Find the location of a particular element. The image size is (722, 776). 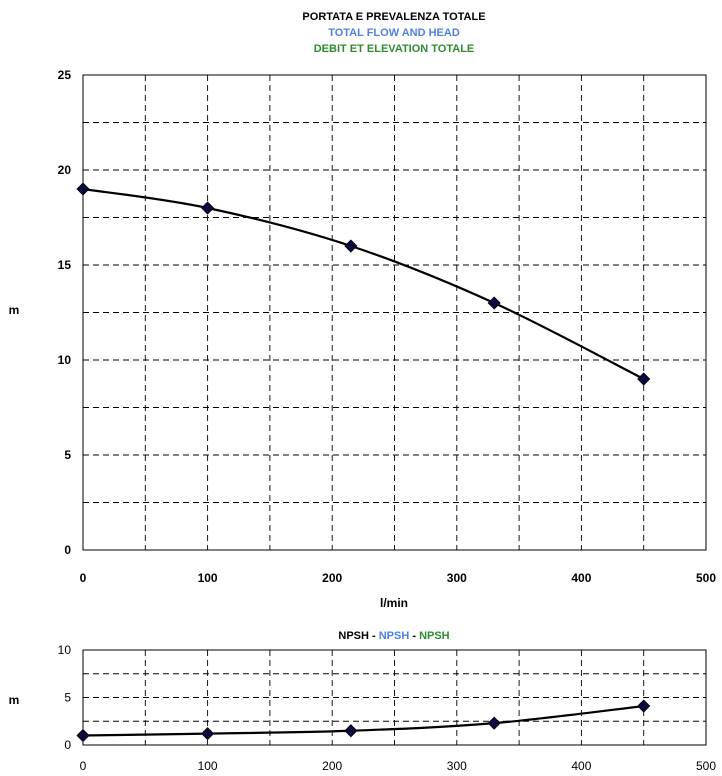

y-tick-labels: 0 5 10 is located at coordinates (65, 697).